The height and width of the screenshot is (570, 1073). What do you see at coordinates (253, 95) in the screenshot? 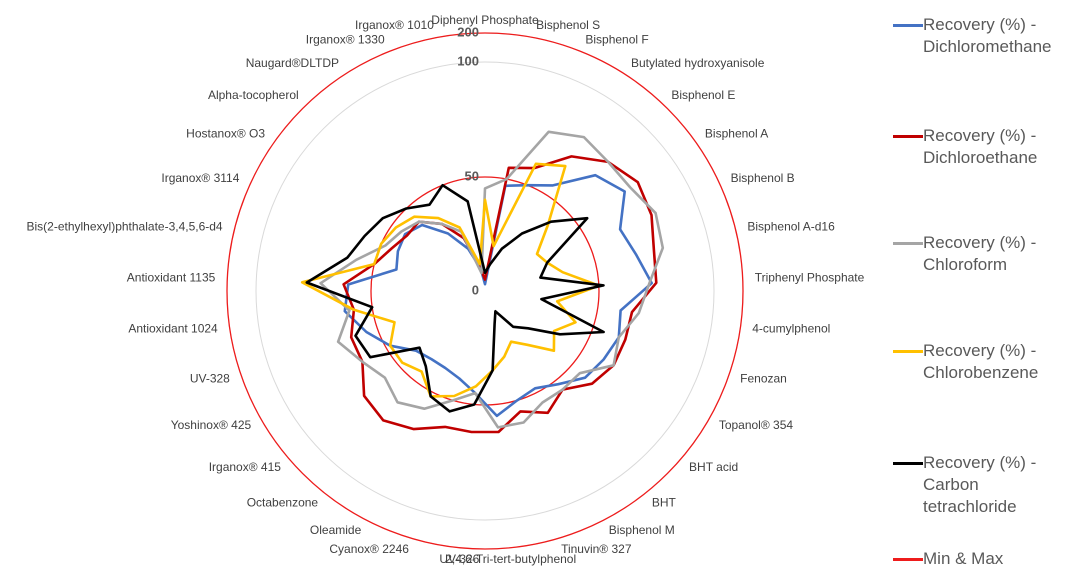
I see `category-label: Alpha-tocopherol` at bounding box center [253, 95].